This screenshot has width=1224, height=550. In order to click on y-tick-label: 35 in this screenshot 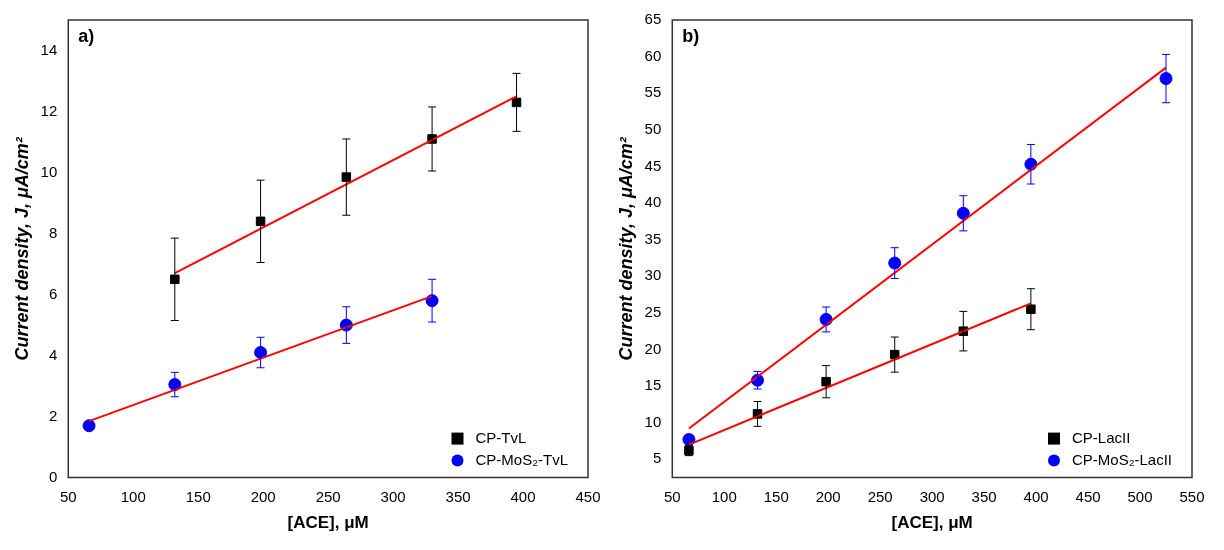, I will do `click(653, 238)`.